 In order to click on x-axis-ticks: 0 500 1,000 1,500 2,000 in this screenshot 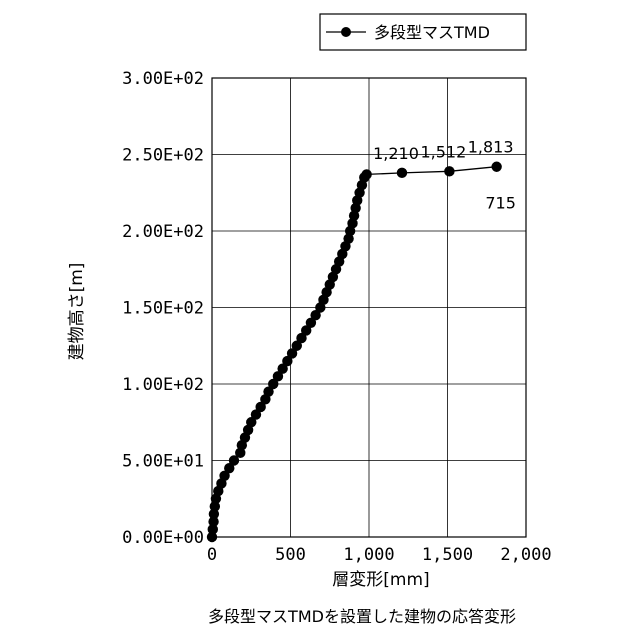, I will do `click(379, 555)`.